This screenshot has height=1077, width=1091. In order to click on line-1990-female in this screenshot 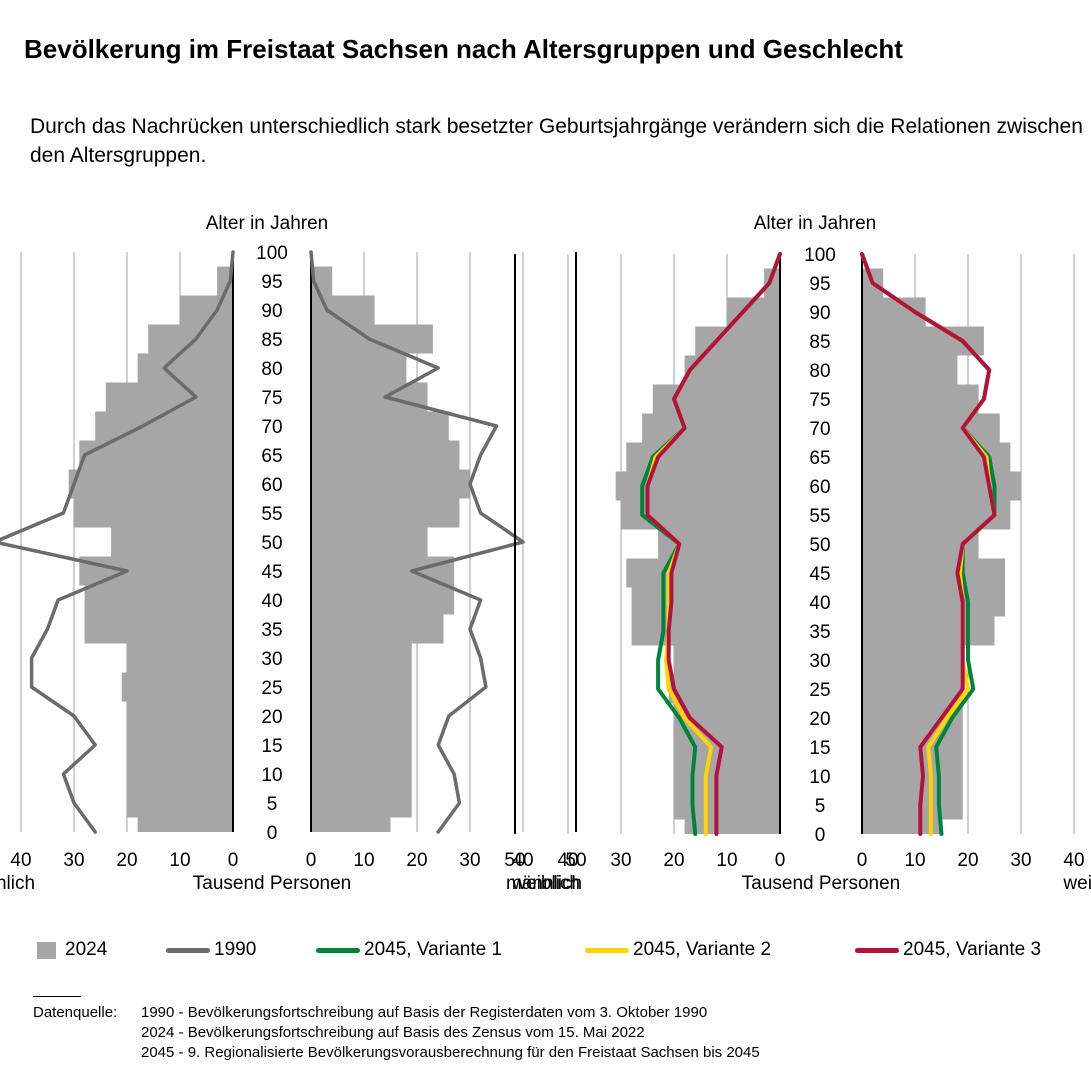, I will do `click(417, 542)`.